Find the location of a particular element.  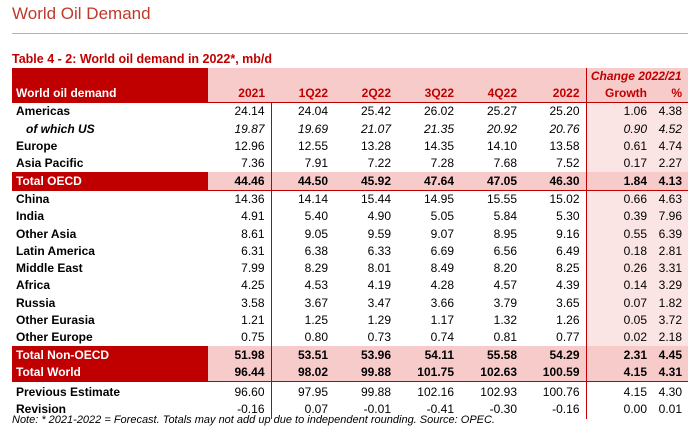

table-cell: 4.28 is located at coordinates (442, 285).